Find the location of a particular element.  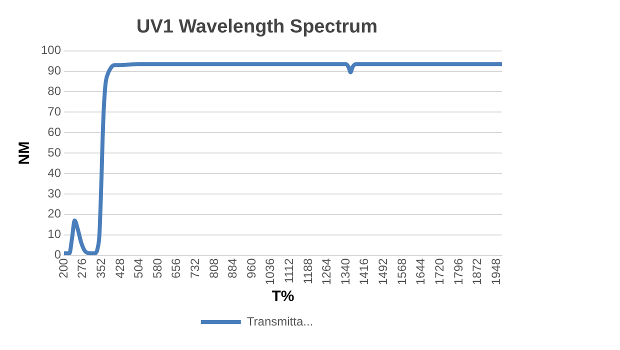

x-tick-label: 504 is located at coordinates (139, 268).